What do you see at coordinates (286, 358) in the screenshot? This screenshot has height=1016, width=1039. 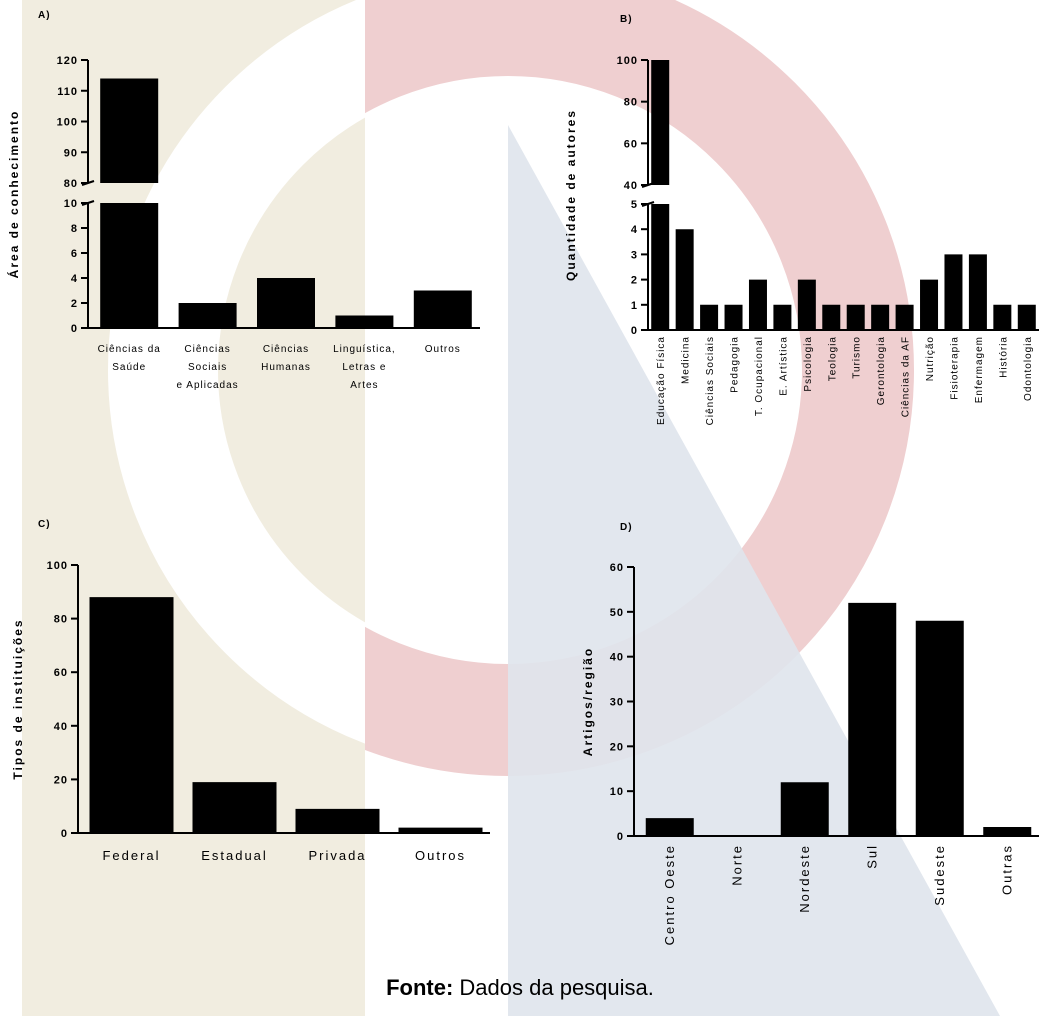 I see `x-tick-label: Ciências Humanas` at bounding box center [286, 358].